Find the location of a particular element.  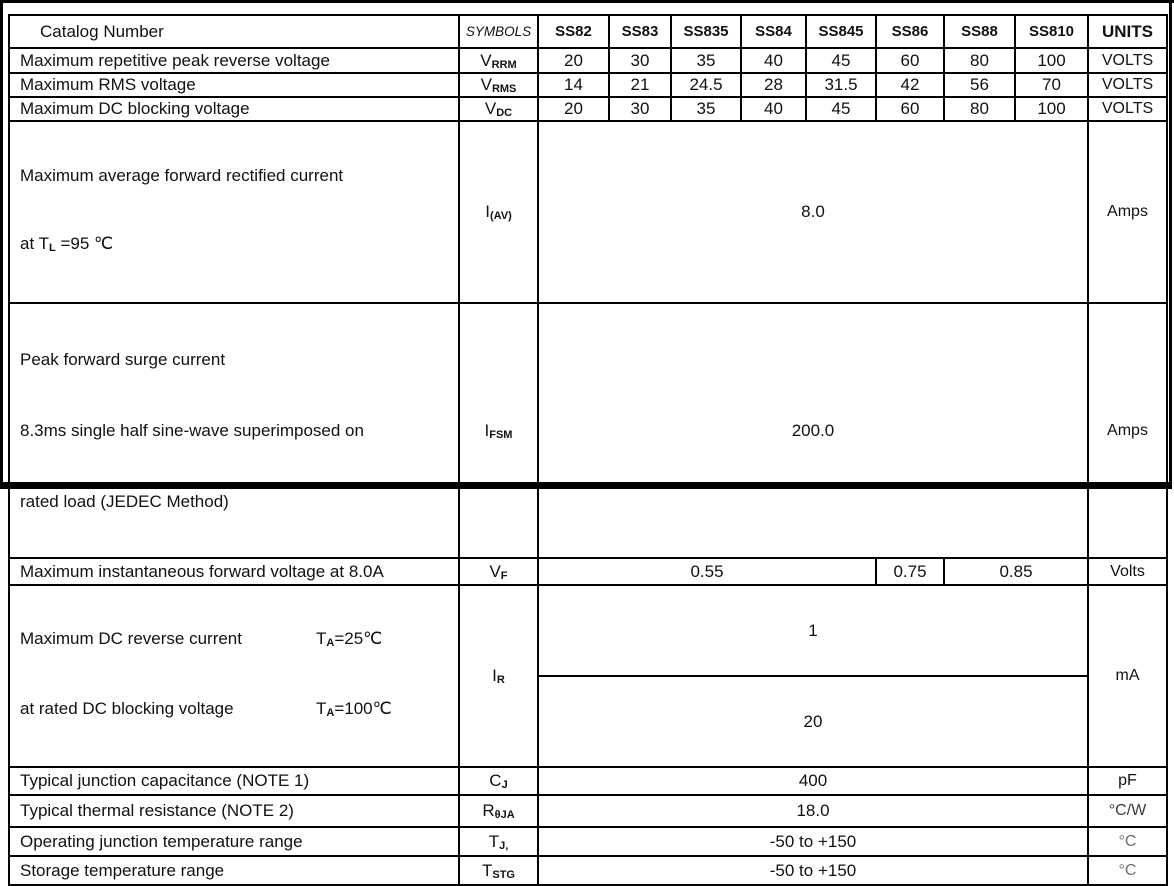

value-cell: 31.5 is located at coordinates (841, 85).